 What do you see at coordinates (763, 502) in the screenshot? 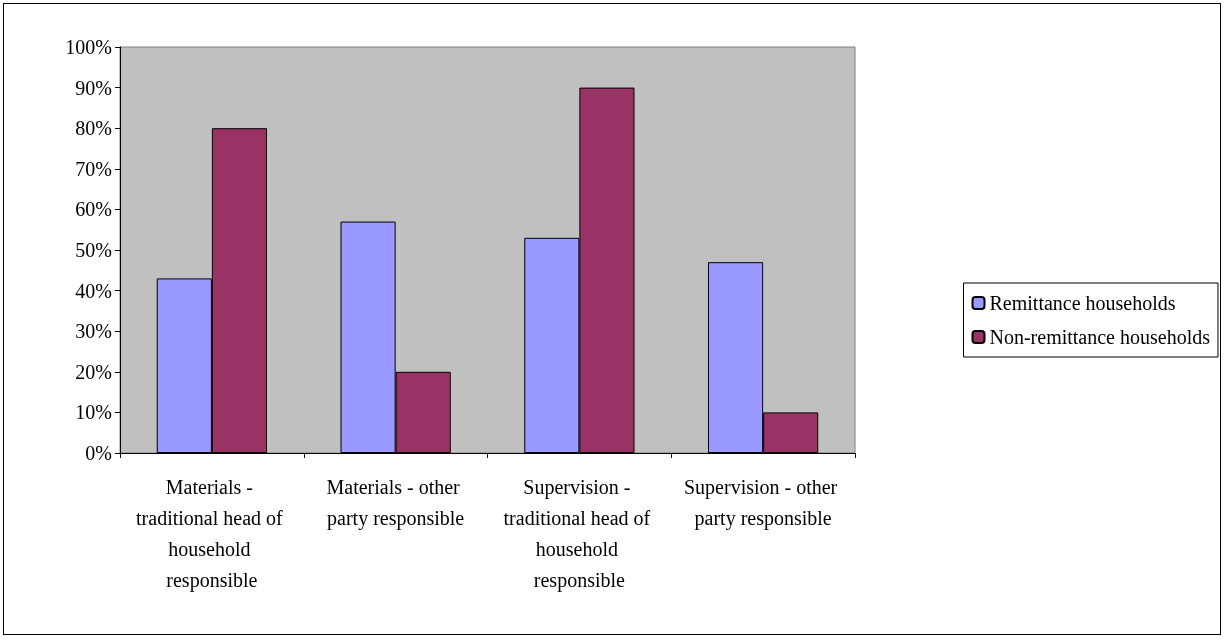
I see `x-tick-label: Supervision - other party responsible` at bounding box center [763, 502].